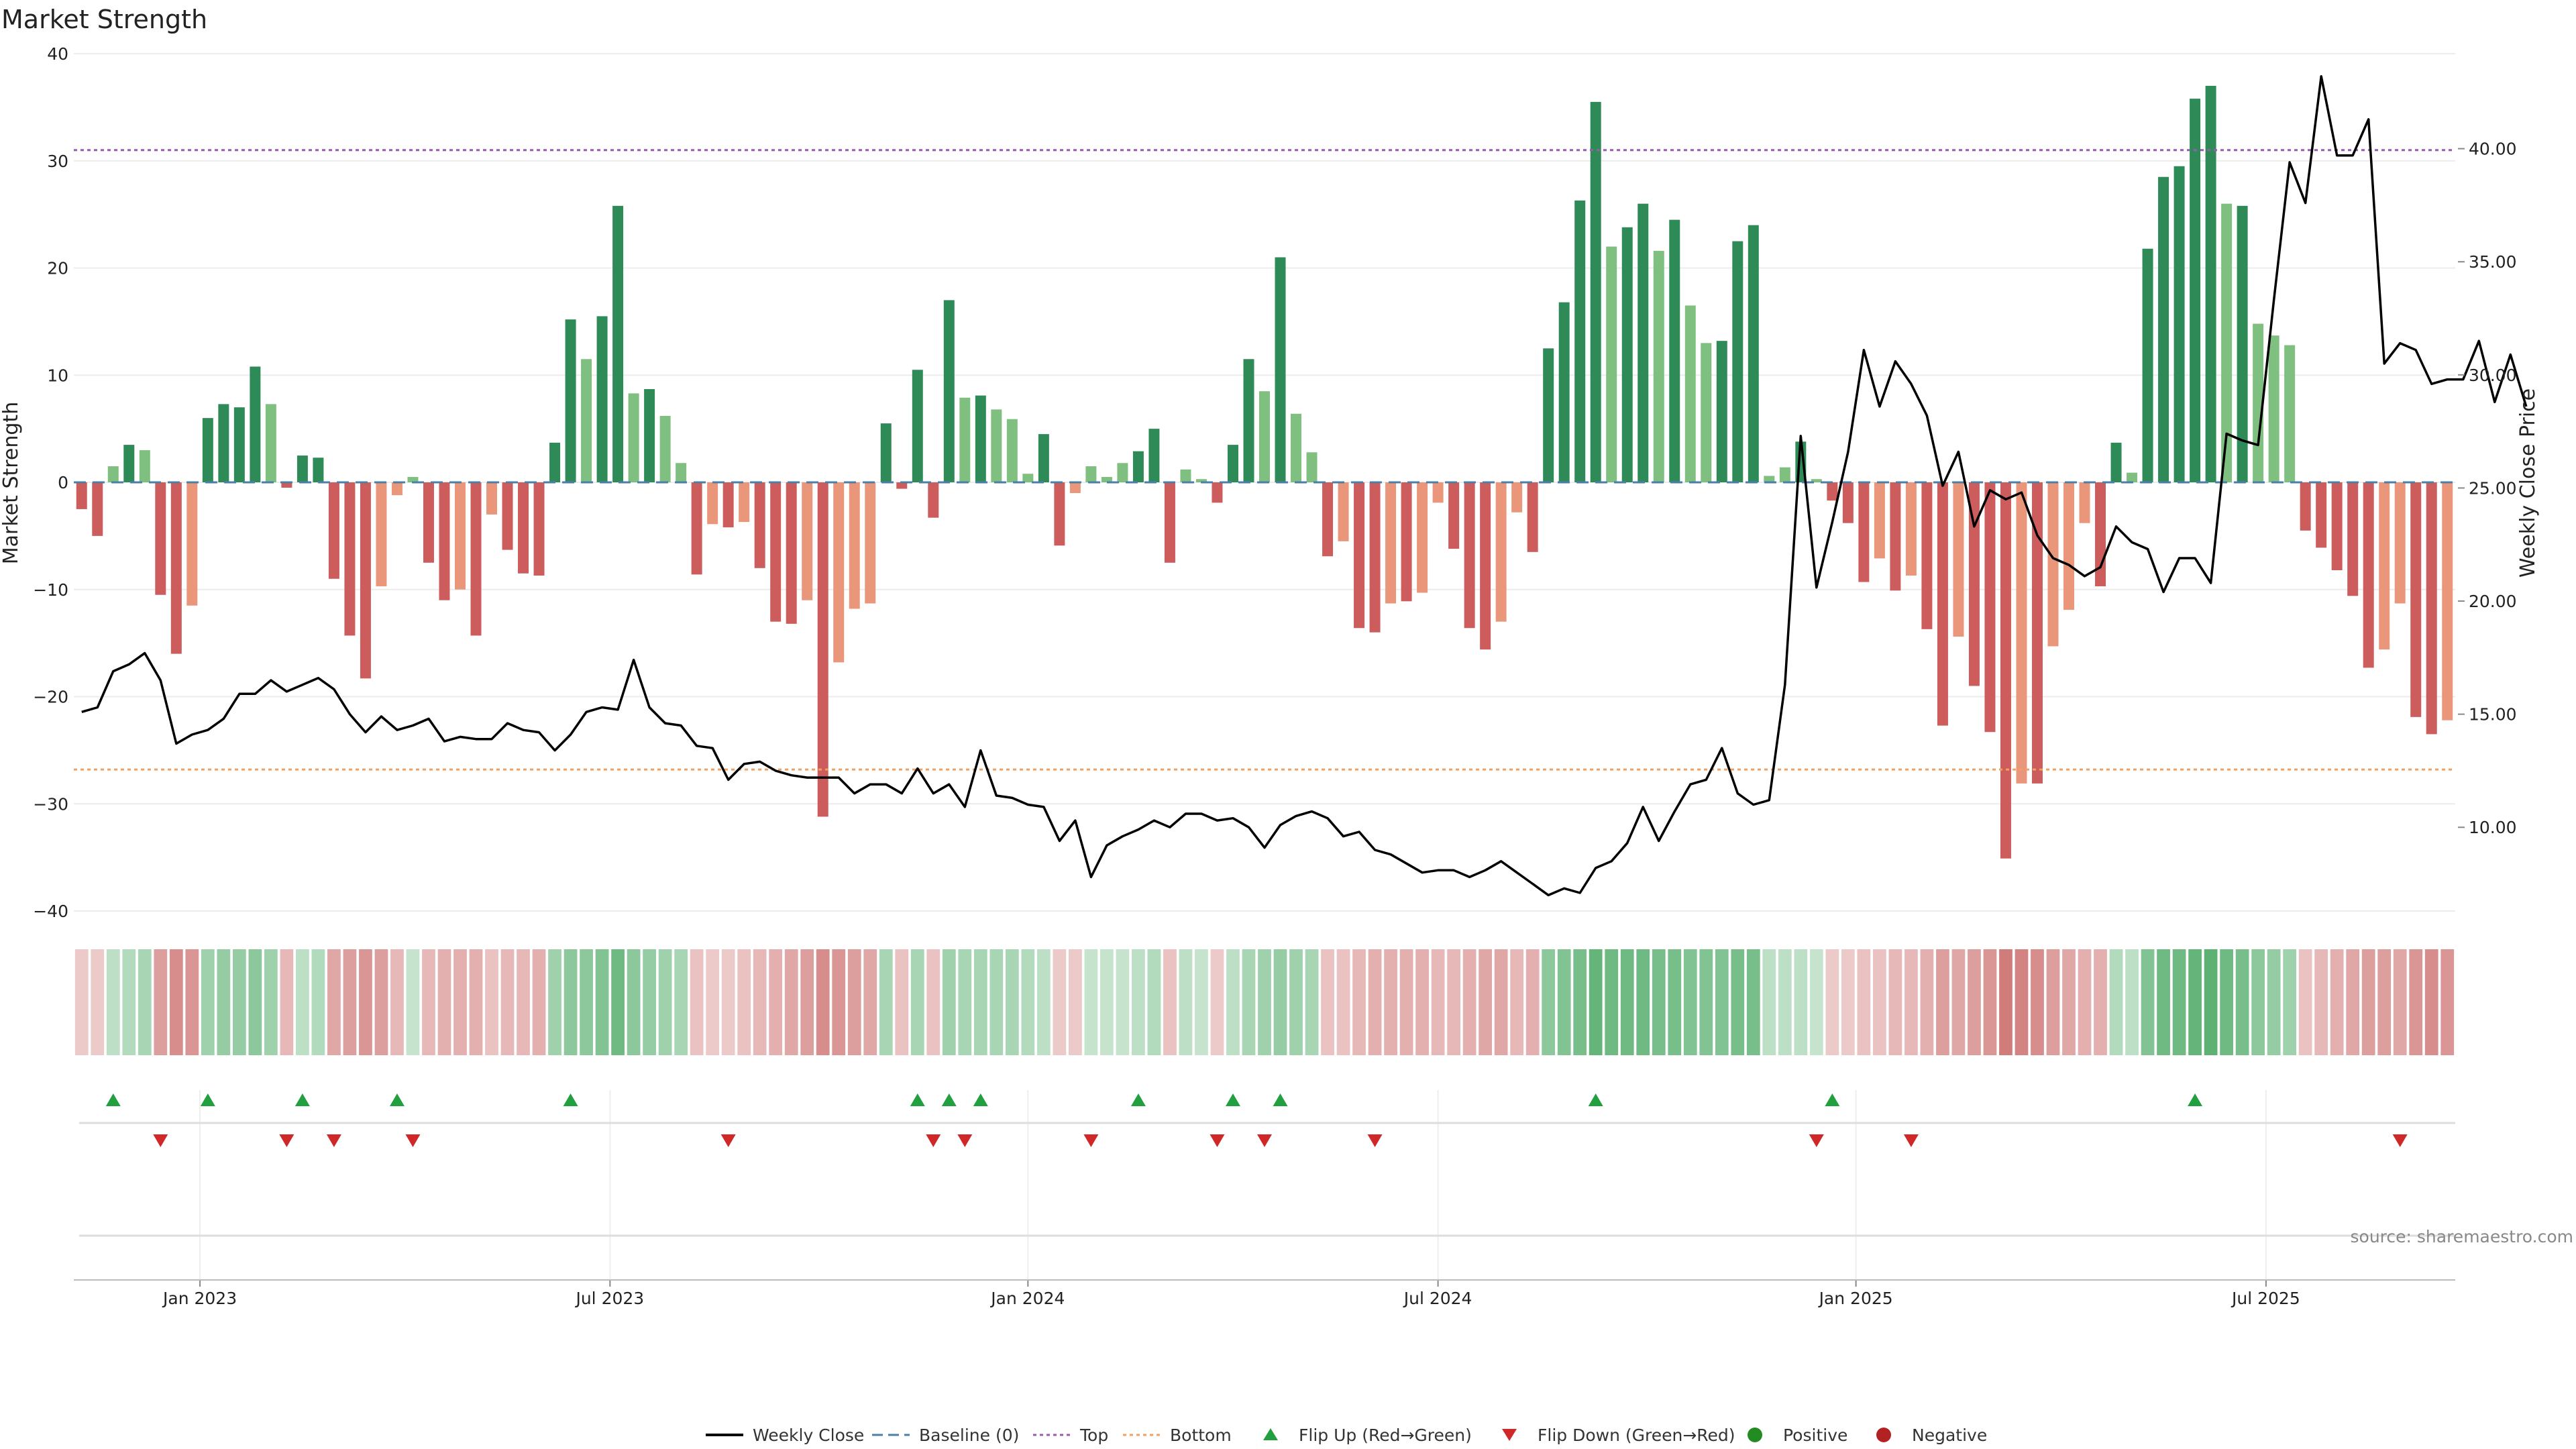  Describe the element at coordinates (2493, 262) in the screenshot. I see `right-tick-label: 35.00` at that location.